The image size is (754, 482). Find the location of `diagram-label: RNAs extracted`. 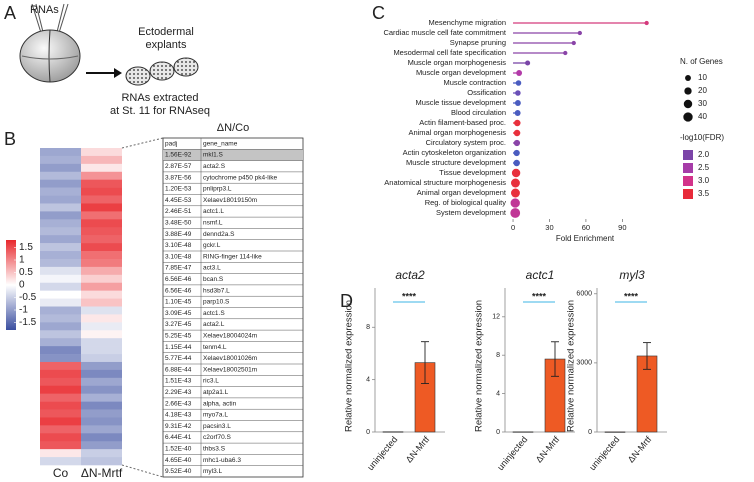

diagram-label: RNAs extracted is located at coordinates (159, 98).